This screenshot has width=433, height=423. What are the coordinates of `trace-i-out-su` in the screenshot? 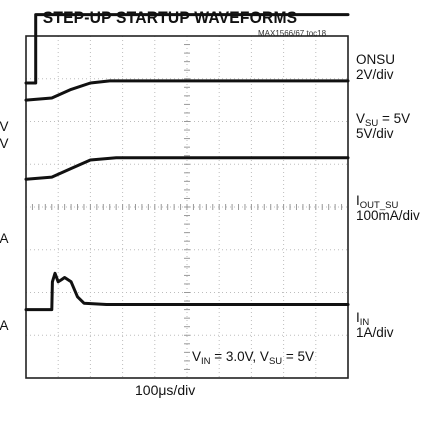 It's located at (187, 168).